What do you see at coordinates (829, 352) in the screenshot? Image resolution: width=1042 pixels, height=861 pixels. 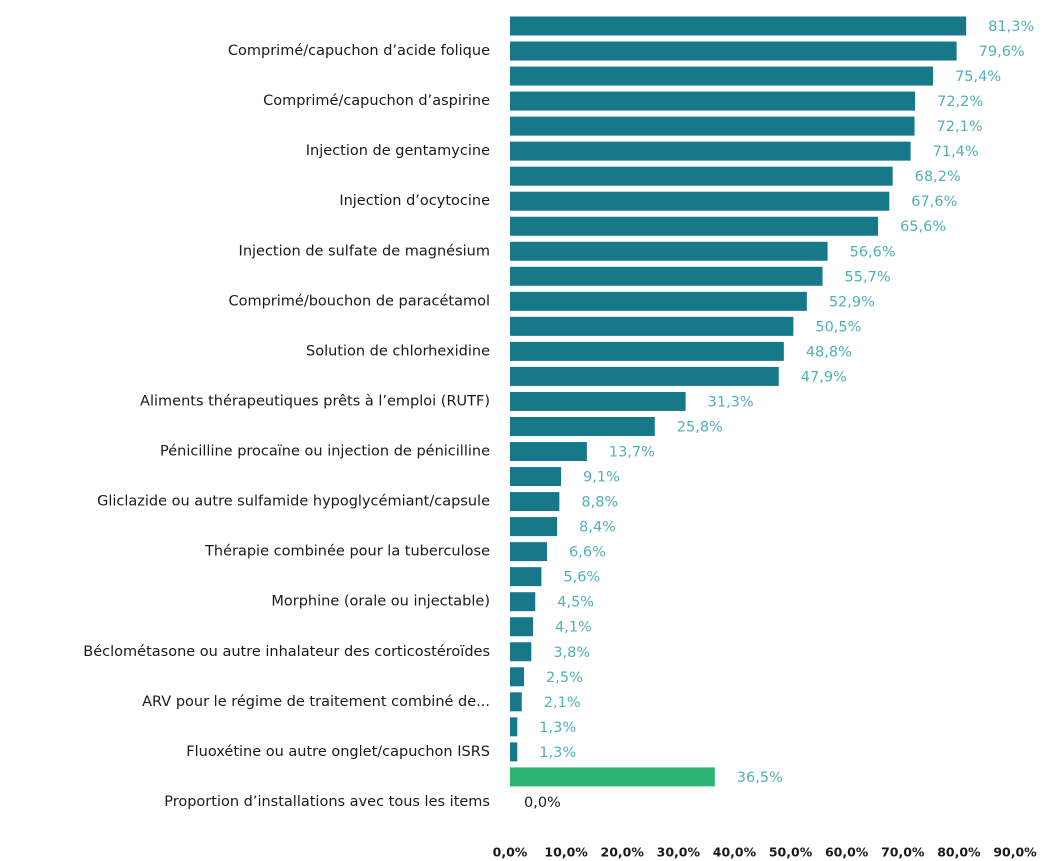 I see `value-label: 48,8%` at bounding box center [829, 352].